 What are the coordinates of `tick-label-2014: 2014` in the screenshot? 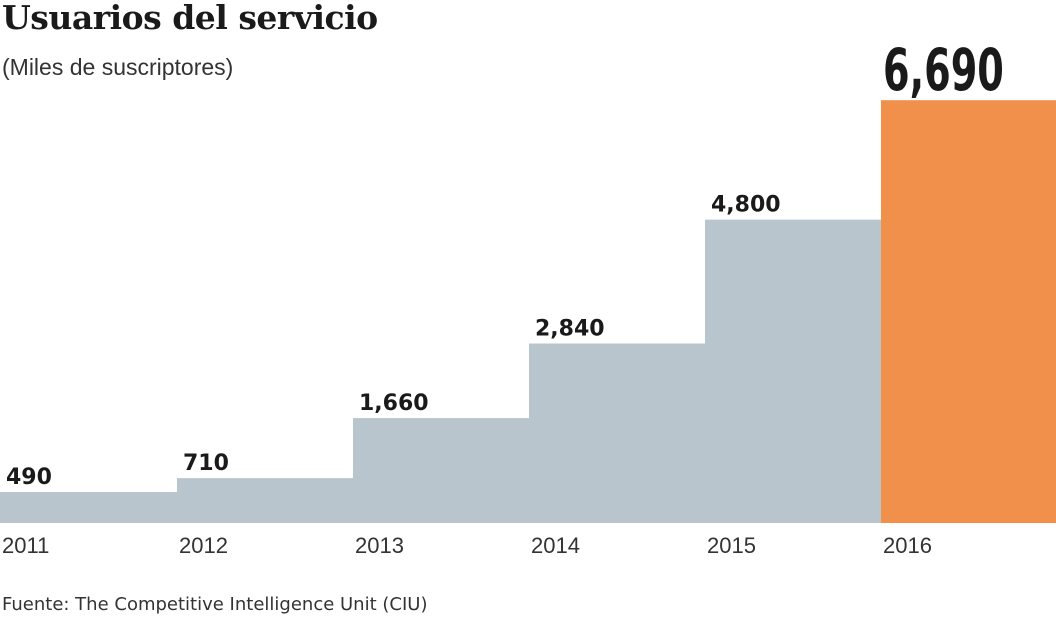 It's located at (555, 545).